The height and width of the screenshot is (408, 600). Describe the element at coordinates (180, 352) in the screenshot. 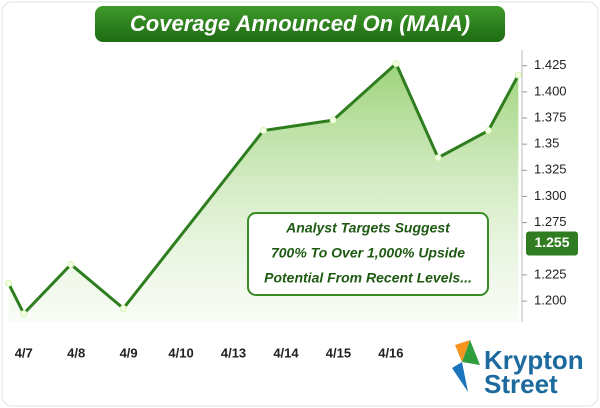

I see `x-tick-label: 4/10` at that location.